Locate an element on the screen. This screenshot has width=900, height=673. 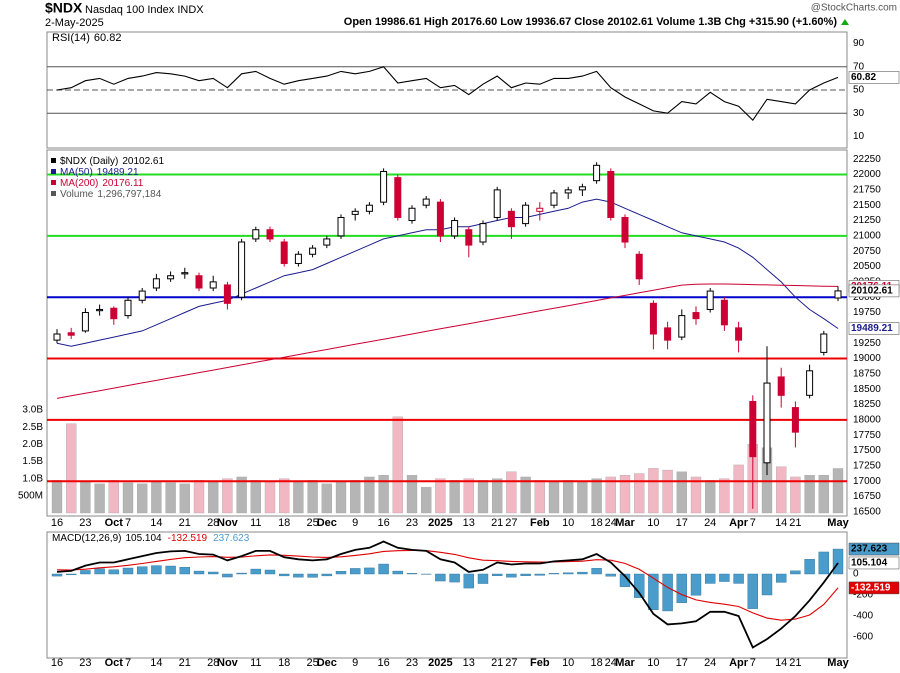
y-tick-label: 17500 is located at coordinates (867, 450).